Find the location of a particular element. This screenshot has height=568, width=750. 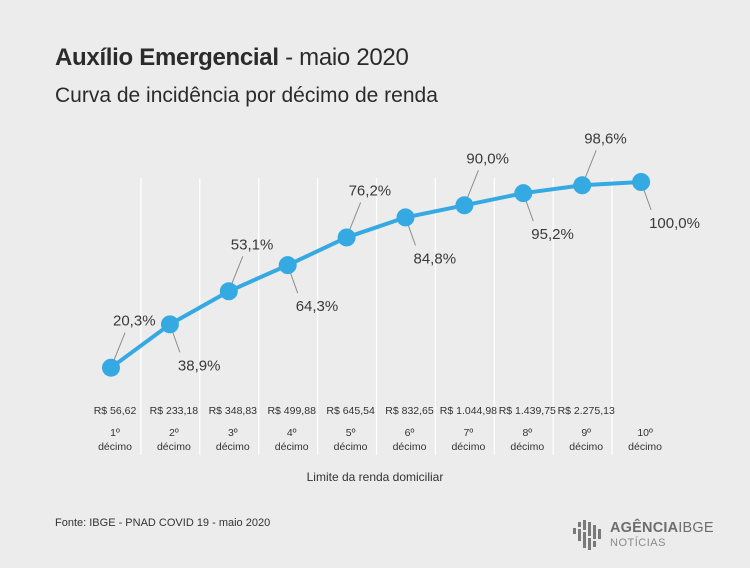

data-label: 100,0% is located at coordinates (674, 223).